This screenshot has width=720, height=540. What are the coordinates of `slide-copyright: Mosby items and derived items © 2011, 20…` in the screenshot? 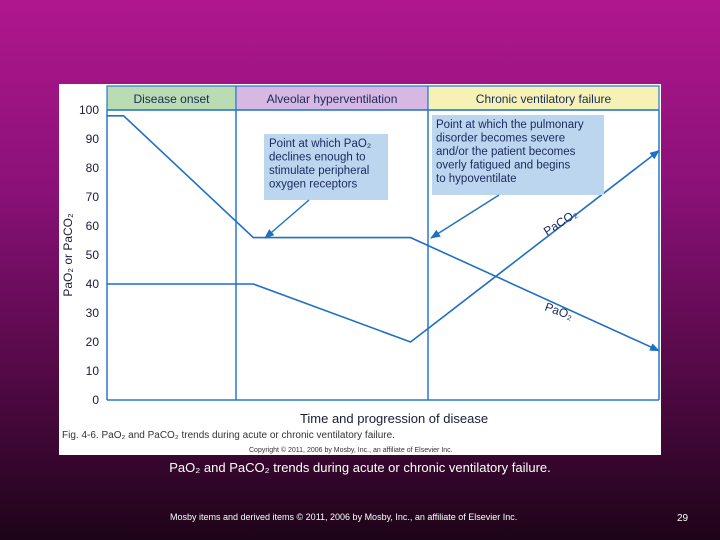 It's located at (344, 517).